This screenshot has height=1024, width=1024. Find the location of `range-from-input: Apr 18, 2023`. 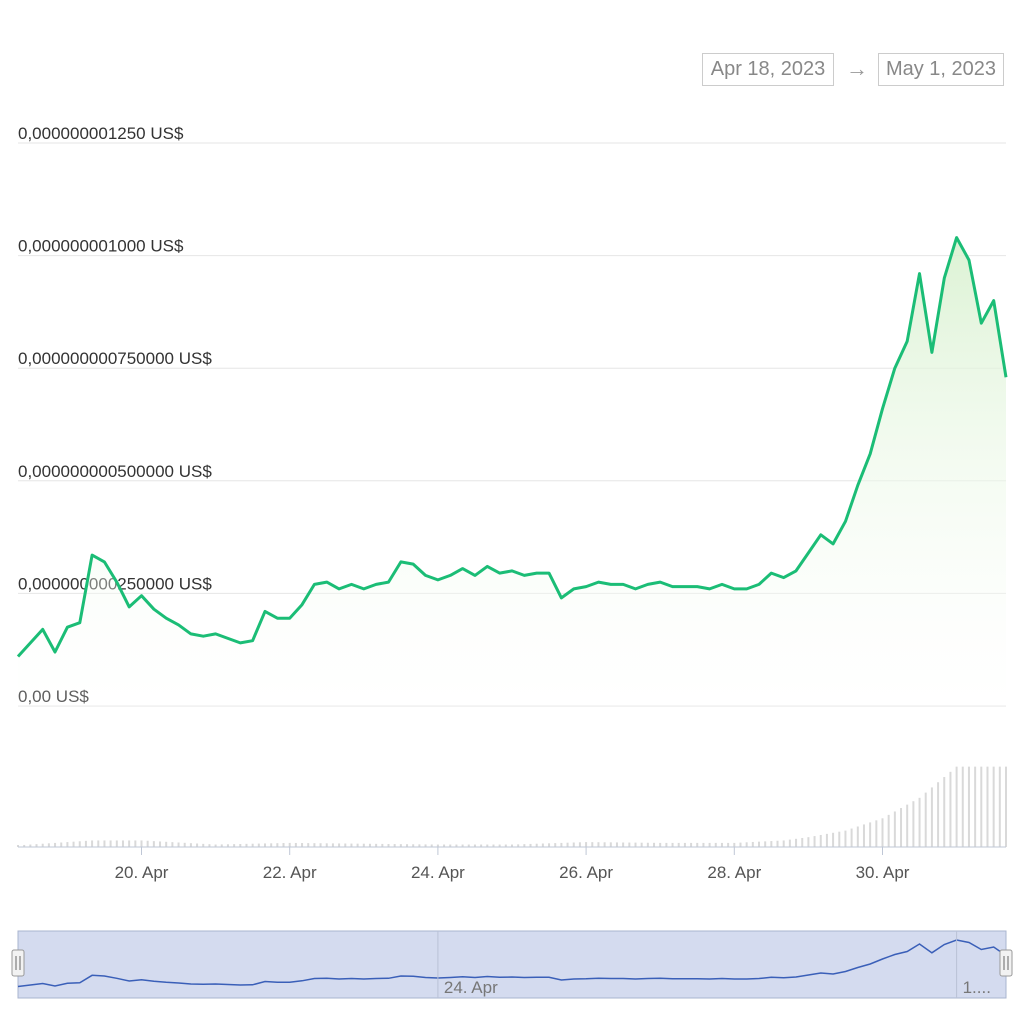

range-from-input: Apr 18, 2023 is located at coordinates (768, 69).